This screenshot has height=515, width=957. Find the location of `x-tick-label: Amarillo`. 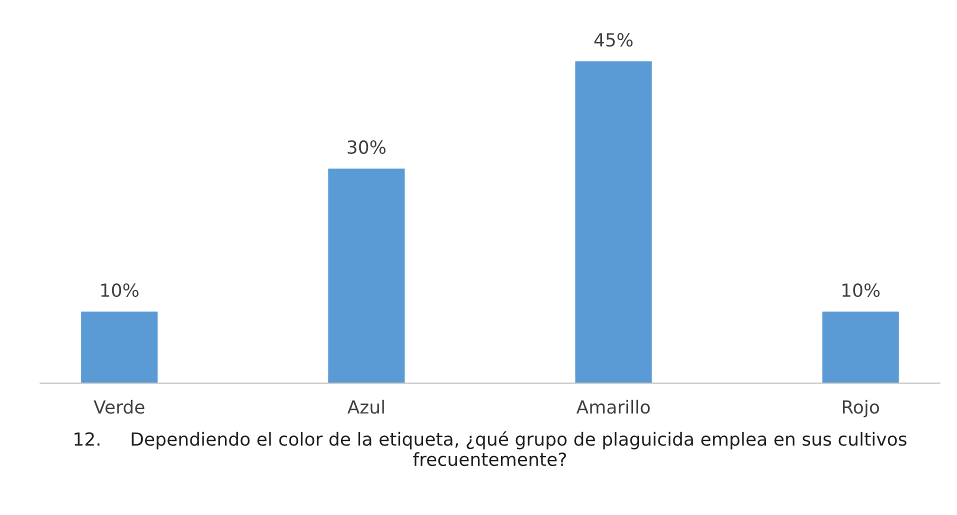

x-tick-label: Amarillo is located at coordinates (613, 407).